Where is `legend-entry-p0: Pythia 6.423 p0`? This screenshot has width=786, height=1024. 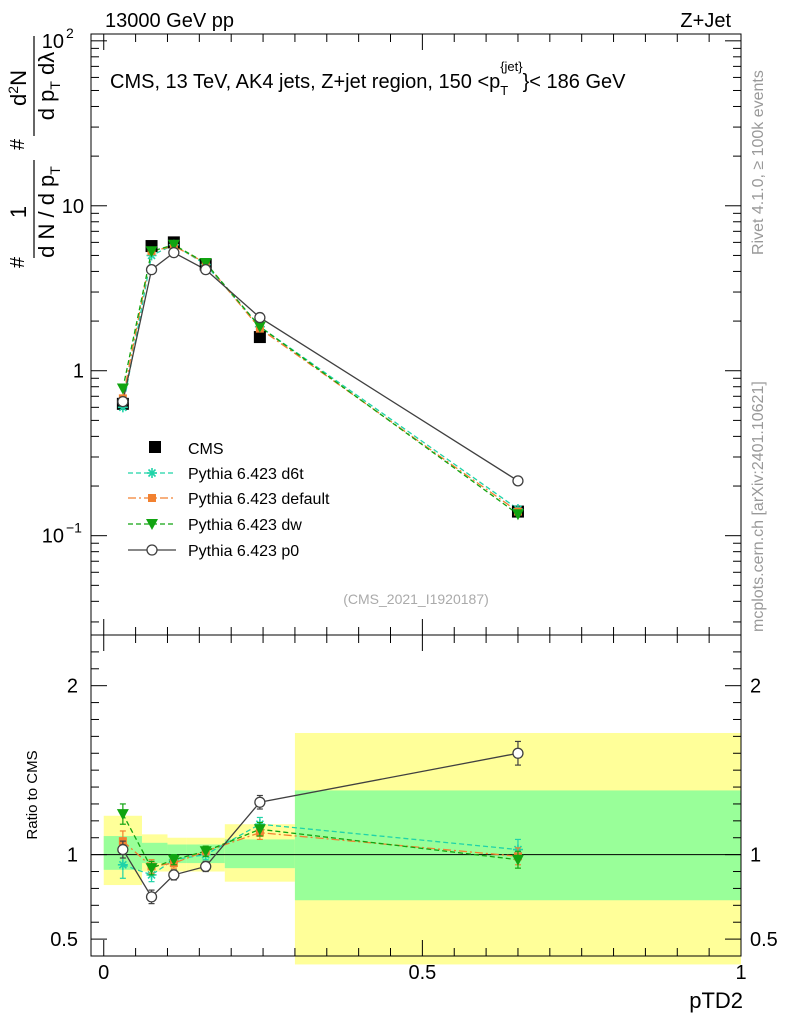
legend-entry-p0: Pythia 6.423 p0 is located at coordinates (213, 551).